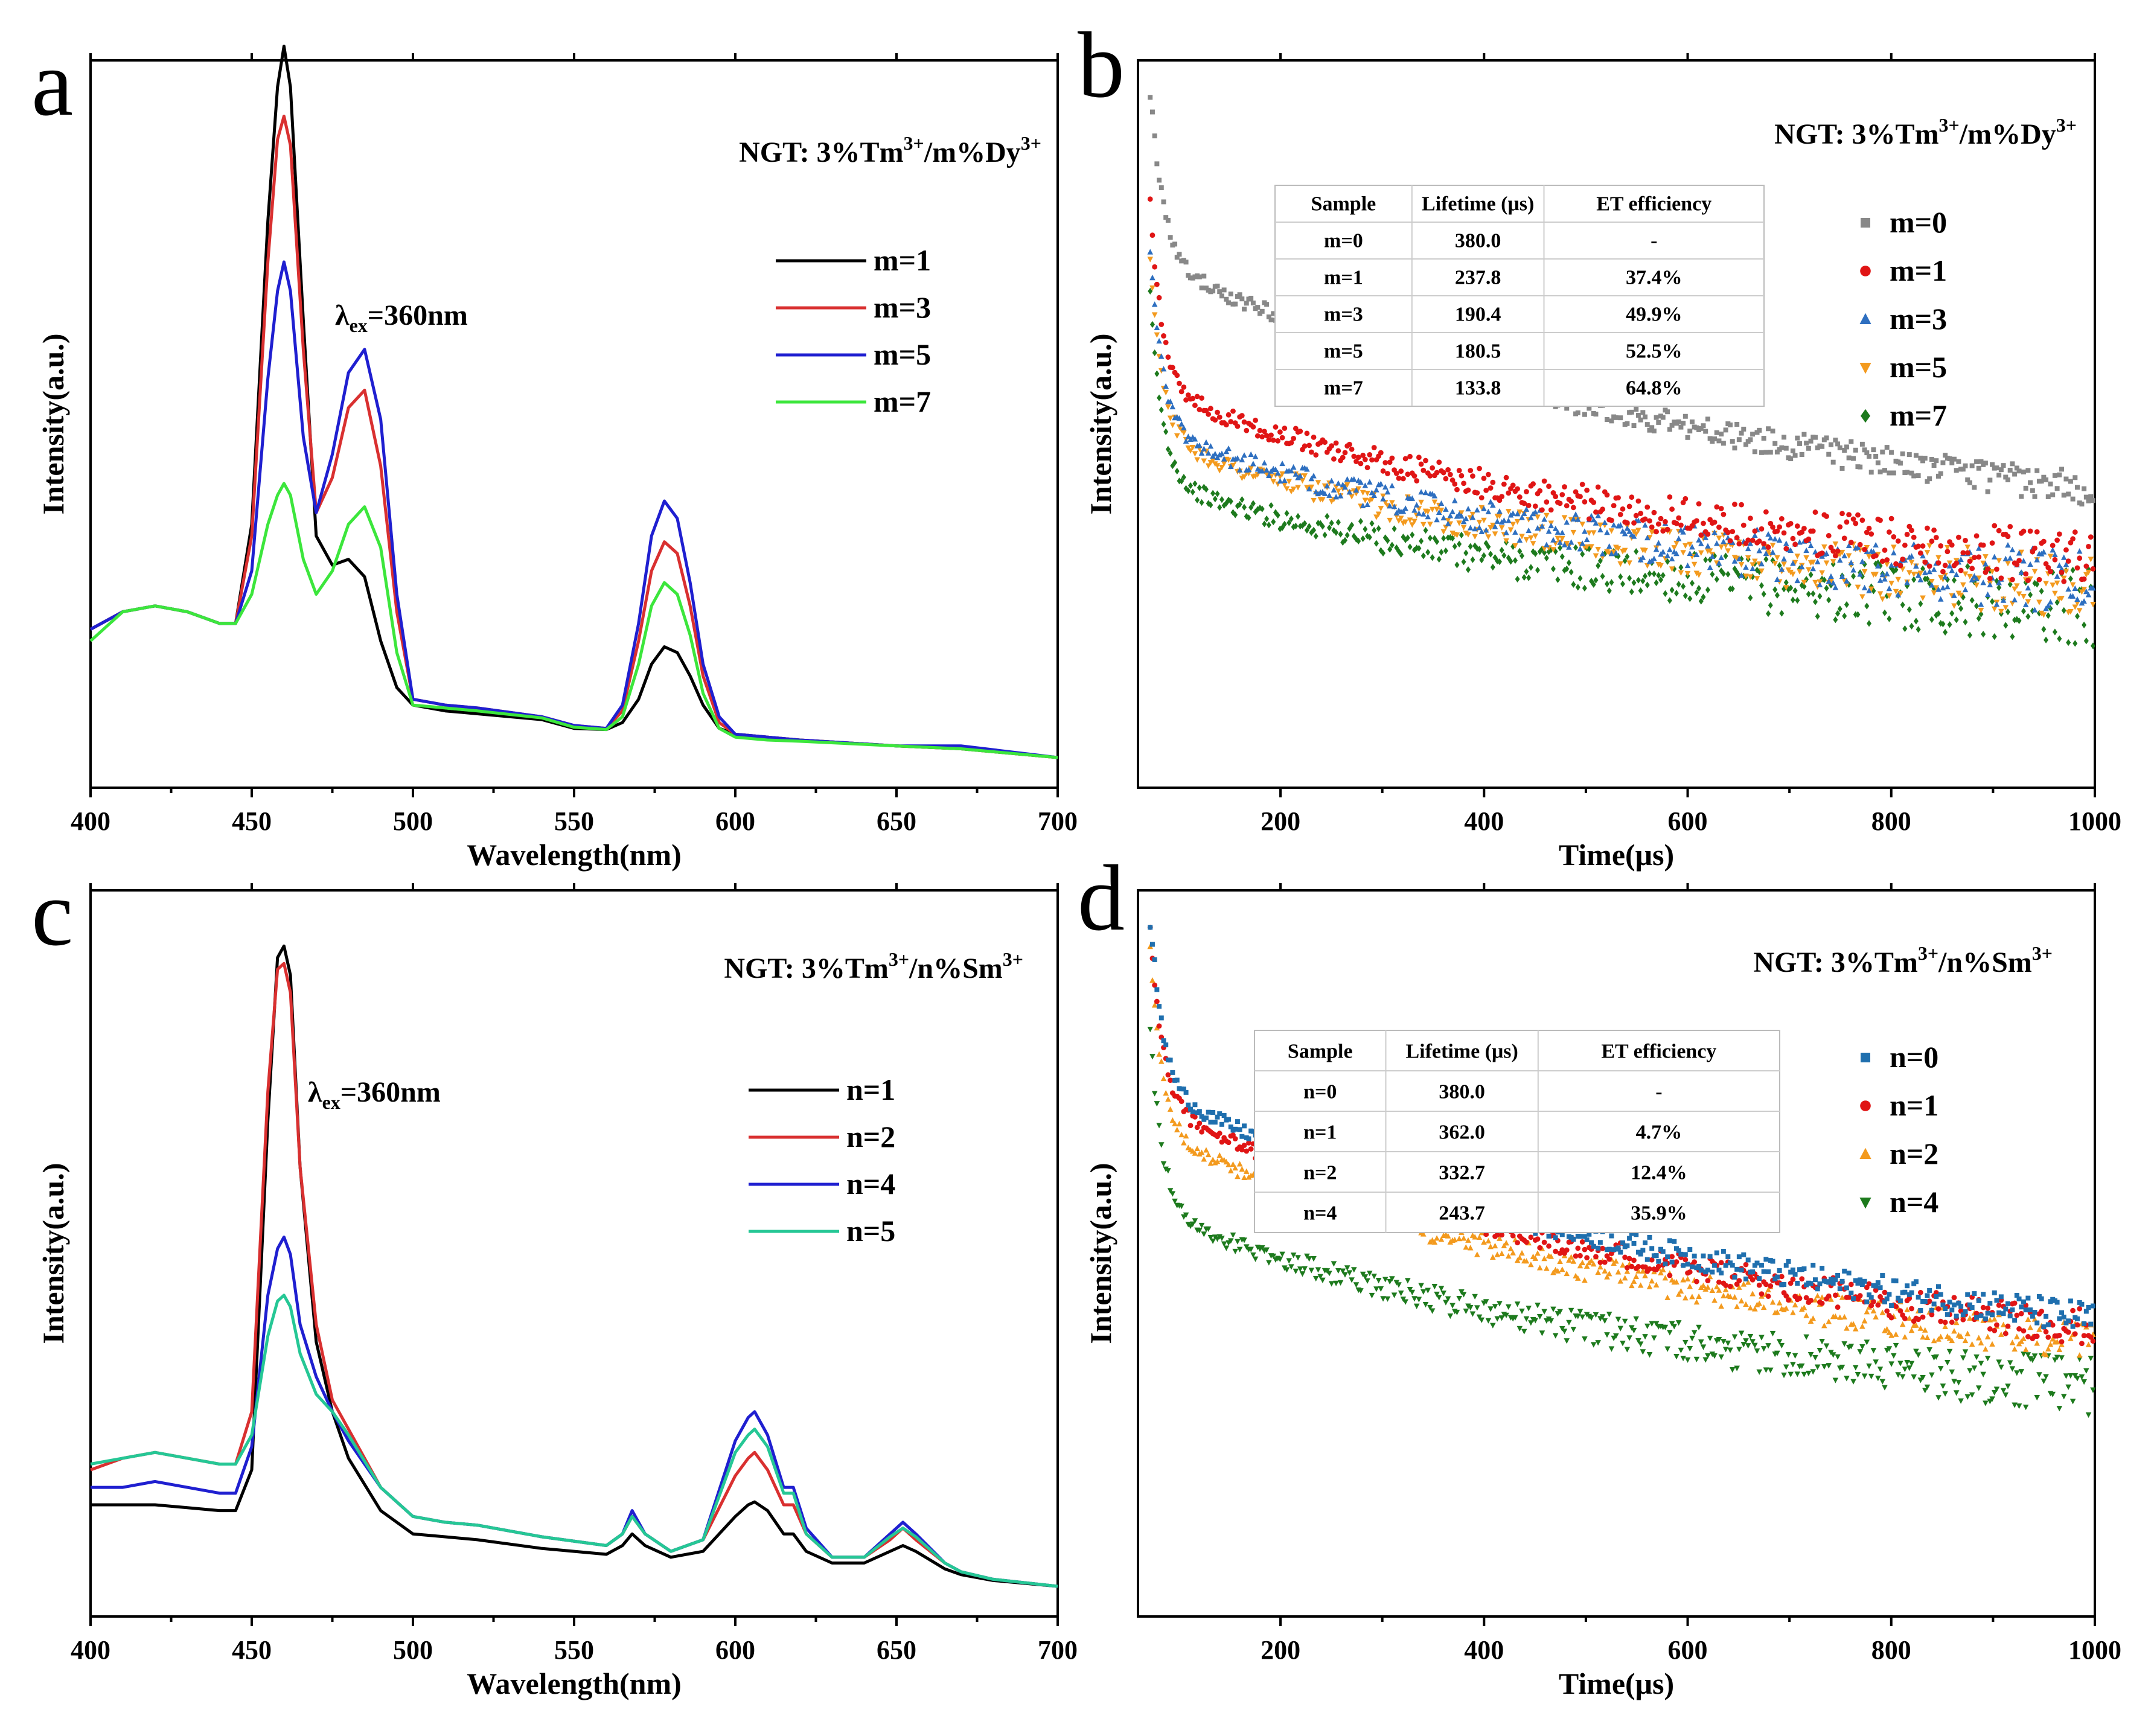 The height and width of the screenshot is (1736, 2154). What do you see at coordinates (1280, 1650) in the screenshot?
I see `x-tick-label: 200` at bounding box center [1280, 1650].